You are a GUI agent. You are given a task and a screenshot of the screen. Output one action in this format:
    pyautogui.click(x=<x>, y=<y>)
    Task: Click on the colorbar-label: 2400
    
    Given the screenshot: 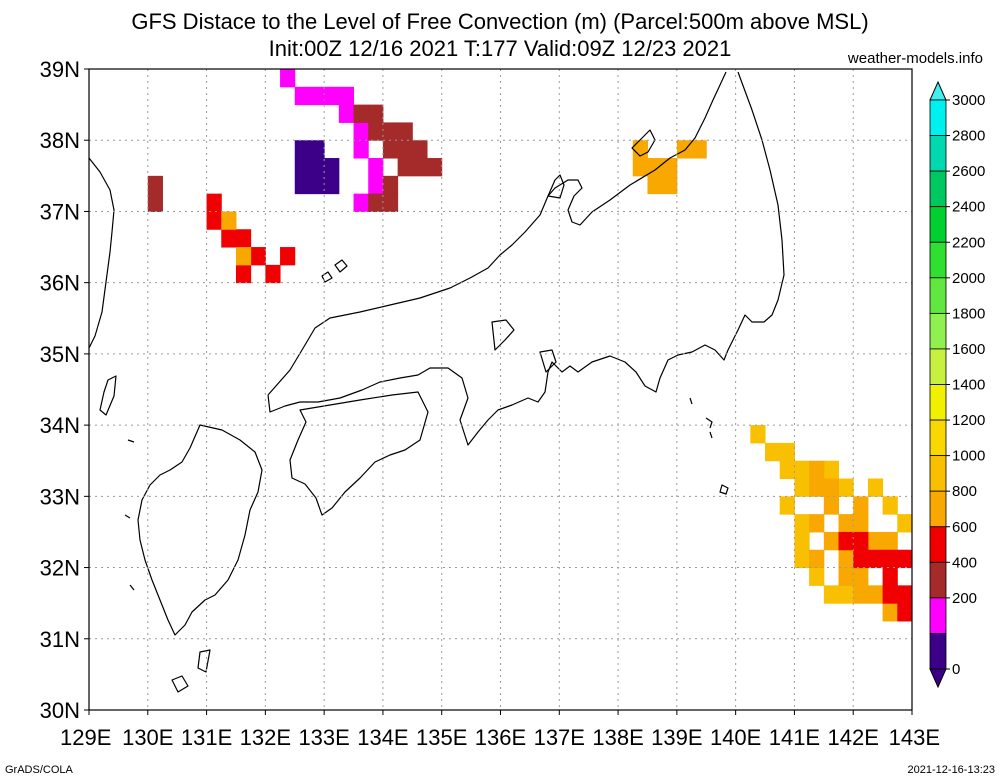 What is the action you would take?
    pyautogui.click(x=968, y=207)
    